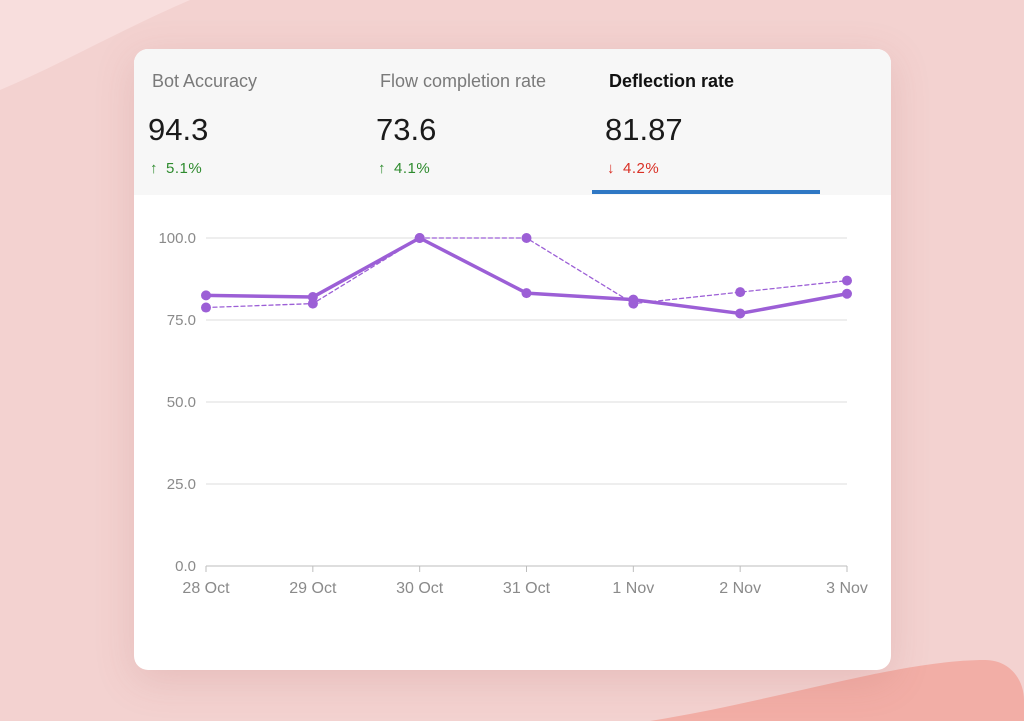 This screenshot has height=721, width=1024. What do you see at coordinates (181, 402) in the screenshot?
I see `y-tick-label: 50.0` at bounding box center [181, 402].